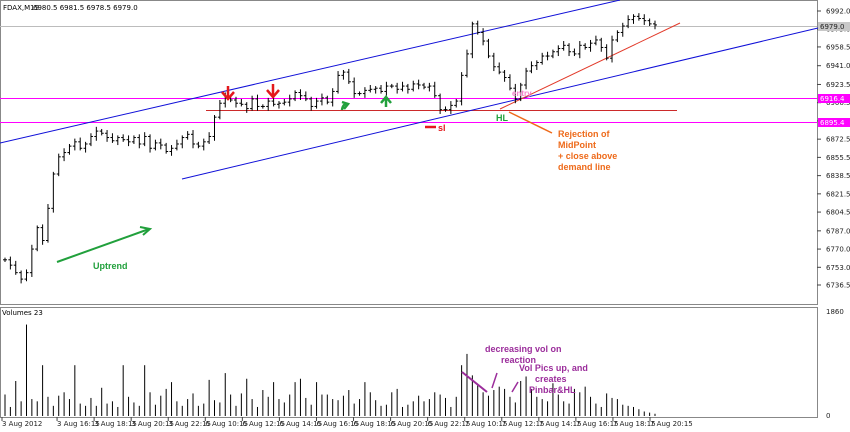 The image size is (850, 432). Describe the element at coordinates (523, 424) in the screenshot. I see `time-x-tick-label: 7 Aug 12:15` at that location.